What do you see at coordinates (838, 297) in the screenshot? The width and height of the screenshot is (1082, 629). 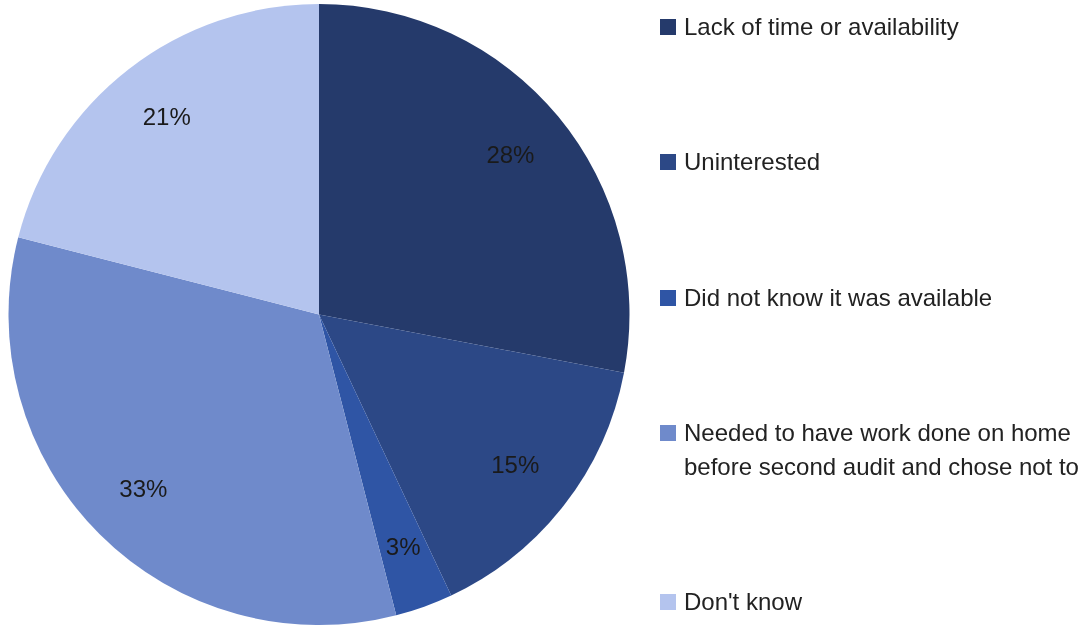 I see `legend-label: Did not know it was available` at bounding box center [838, 297].